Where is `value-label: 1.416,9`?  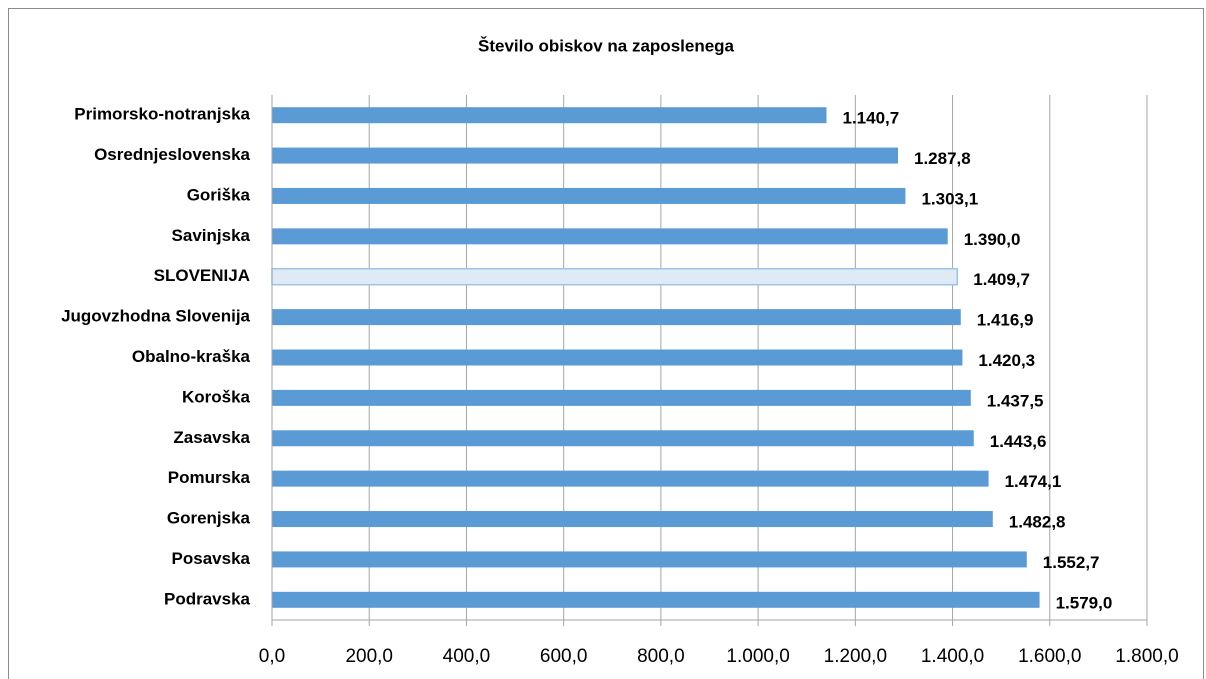
value-label: 1.416,9 is located at coordinates (1005, 320).